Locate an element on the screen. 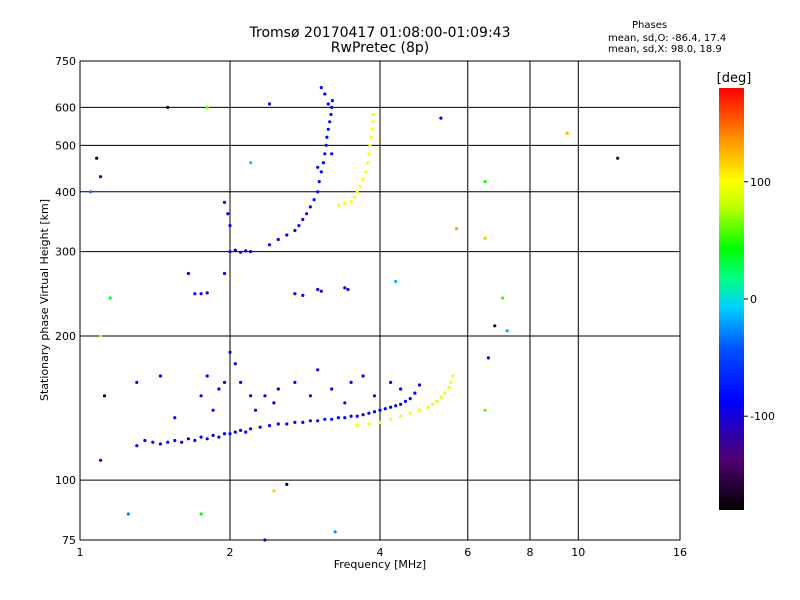 The width and height of the screenshot is (800, 600). y-tick-label: 750 is located at coordinates (65, 61).